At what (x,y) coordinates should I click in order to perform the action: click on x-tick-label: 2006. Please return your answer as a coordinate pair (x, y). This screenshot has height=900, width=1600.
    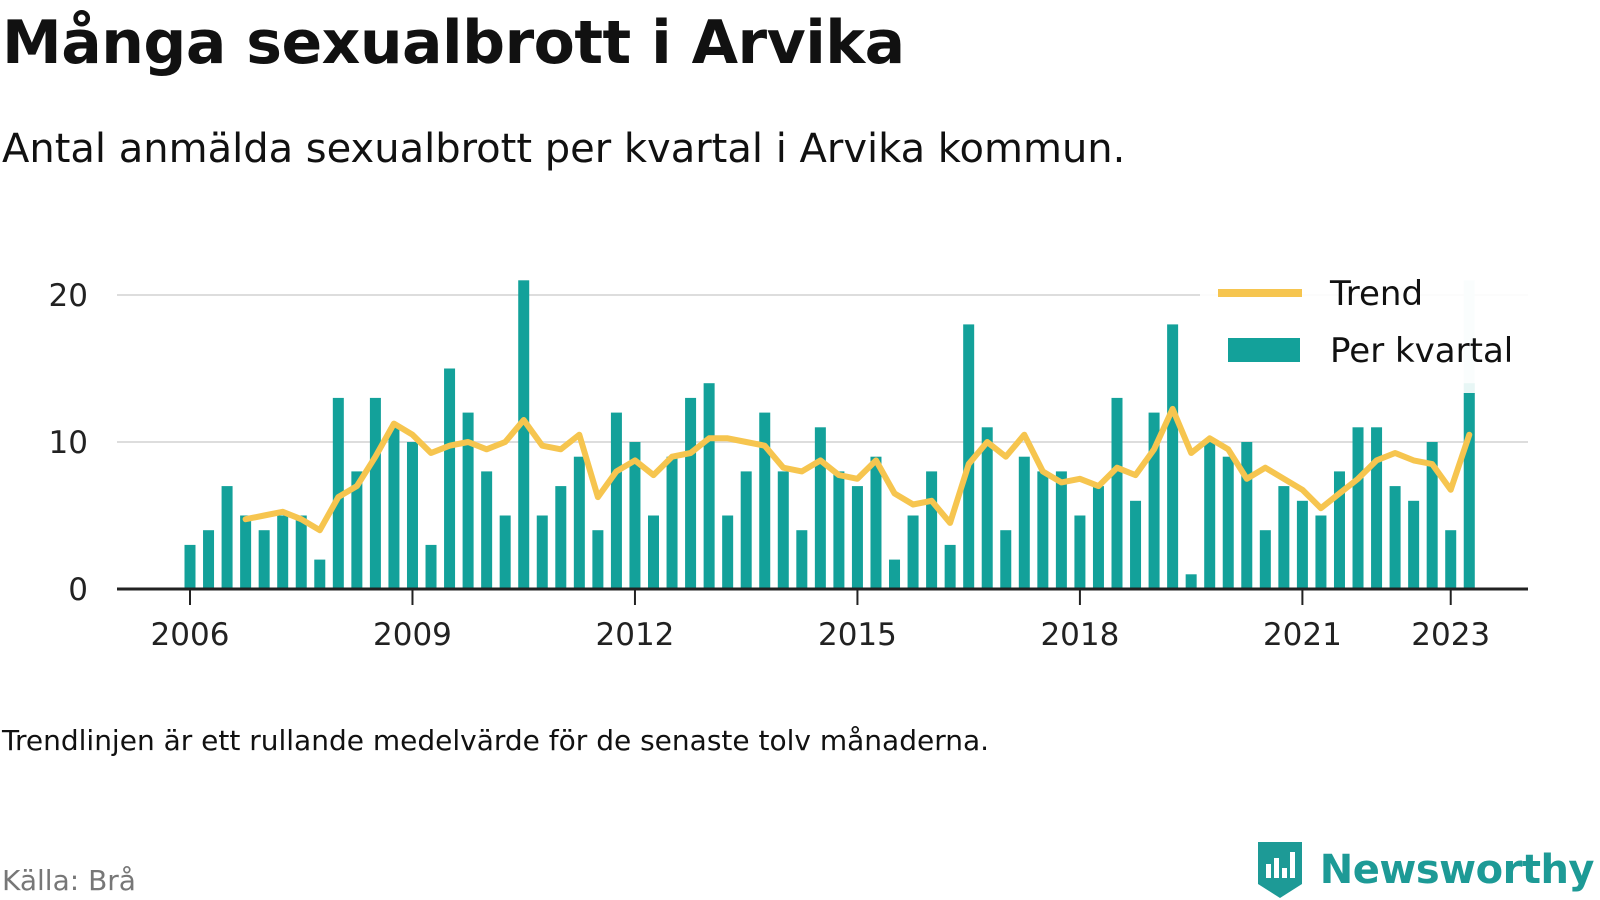
    Looking at the image, I should click on (190, 635).